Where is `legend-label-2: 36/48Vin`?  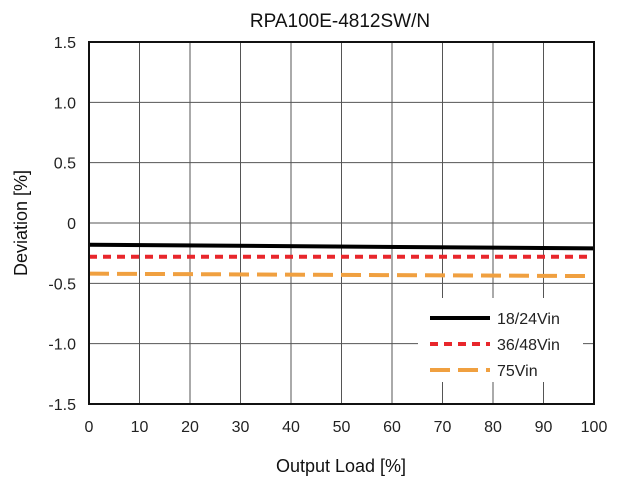
legend-label-2: 36/48Vin is located at coordinates (528, 345).